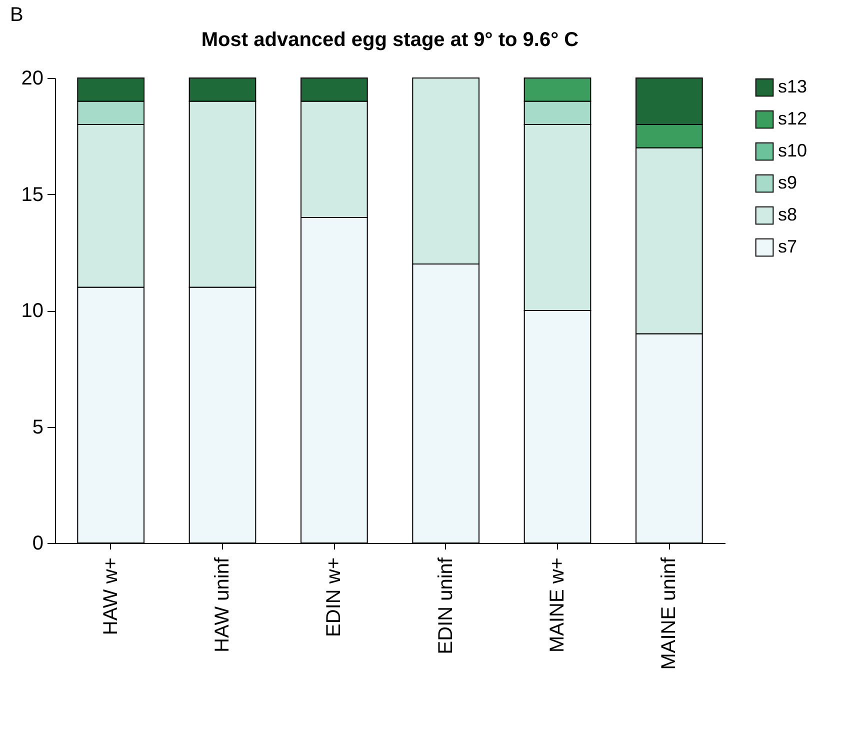 Image resolution: width=864 pixels, height=745 pixels. I want to click on x-tick-label: EDIN uninf, so click(445, 605).